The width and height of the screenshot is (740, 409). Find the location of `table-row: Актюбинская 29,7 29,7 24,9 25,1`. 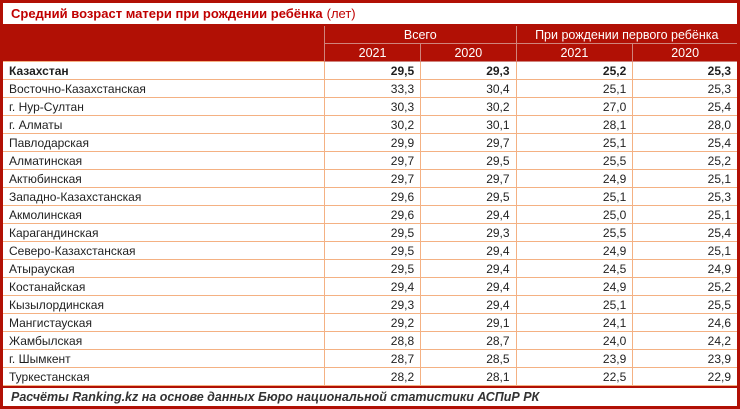

table-row: Актюбинская 29,7 29,7 24,9 25,1 is located at coordinates (370, 178).